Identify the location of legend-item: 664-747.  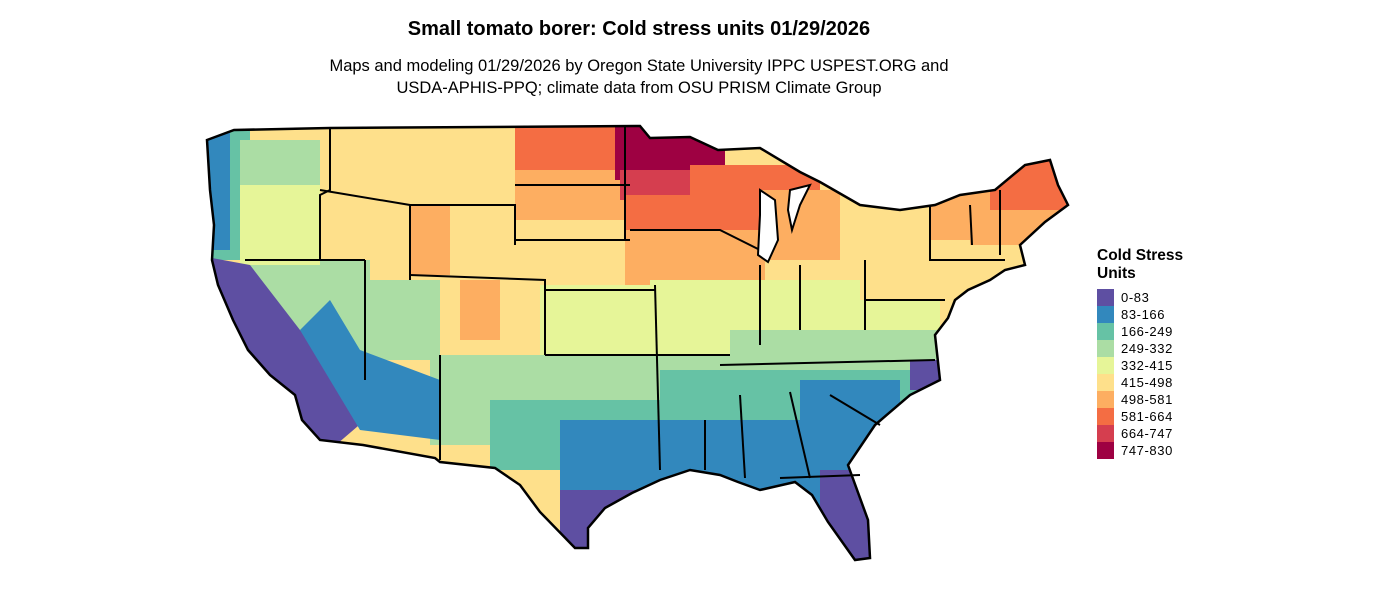
(1157, 433).